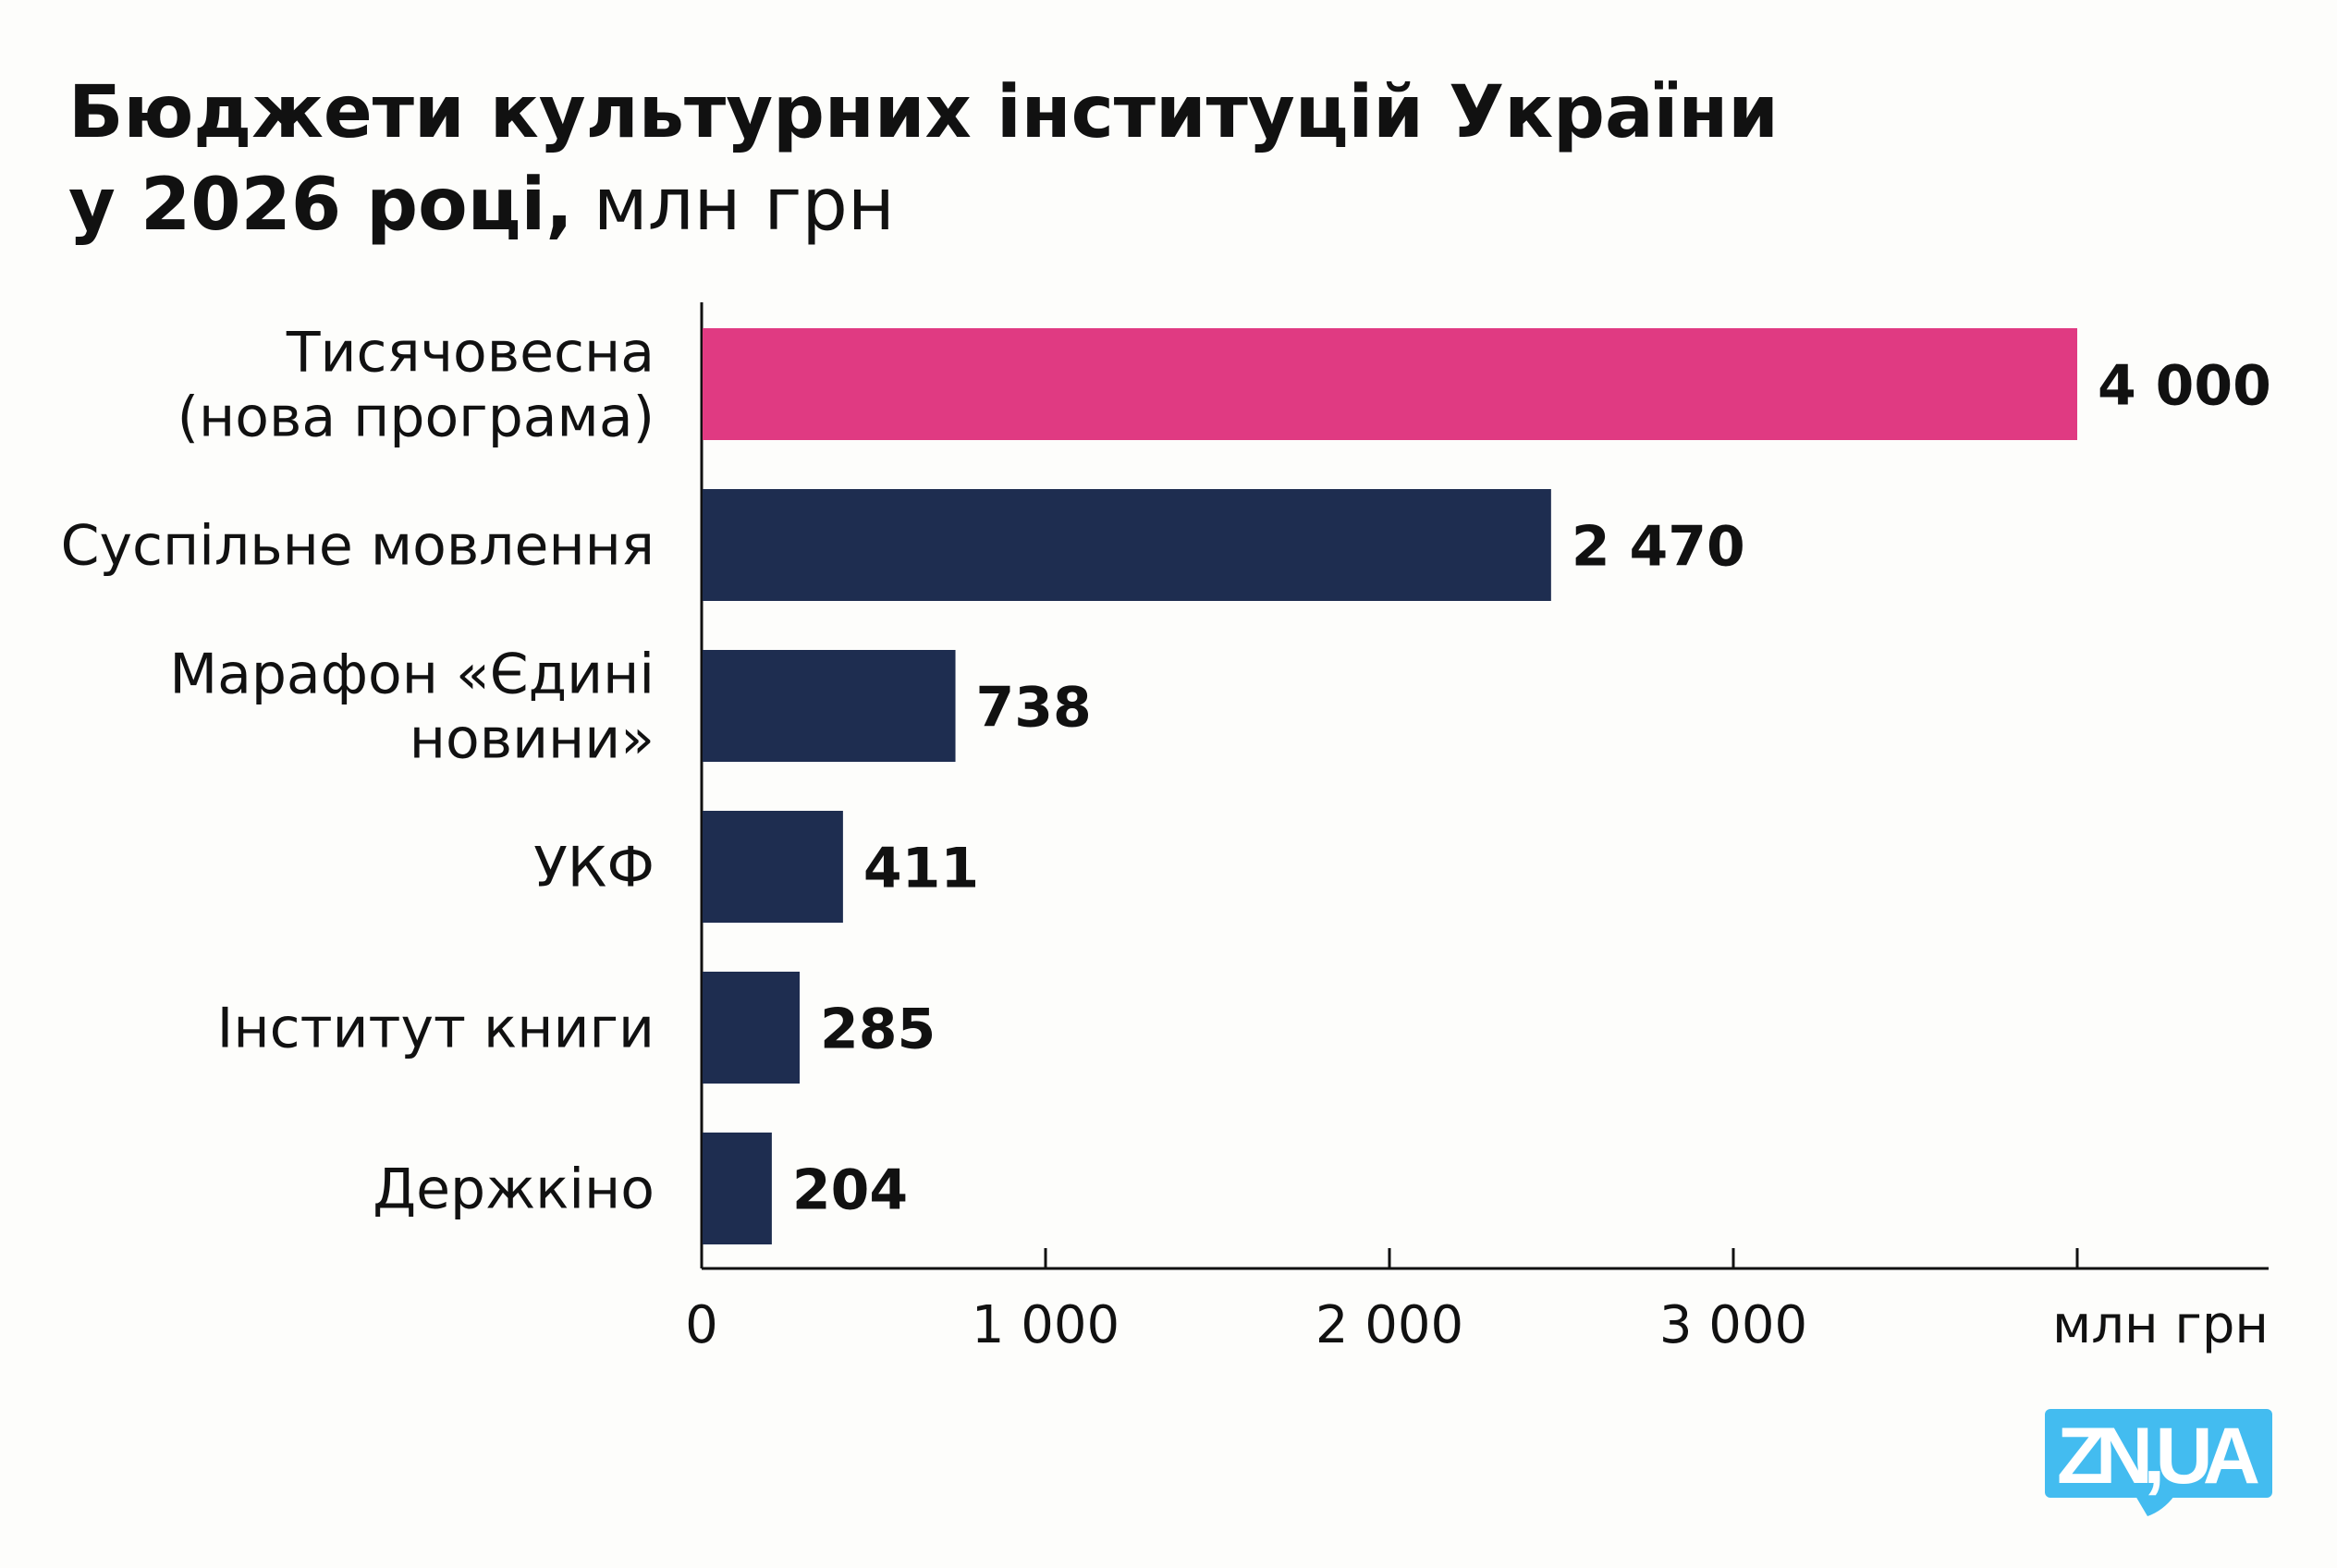 This screenshot has width=2337, height=1568. I want to click on x-tick-label: 2 000, so click(1389, 1325).